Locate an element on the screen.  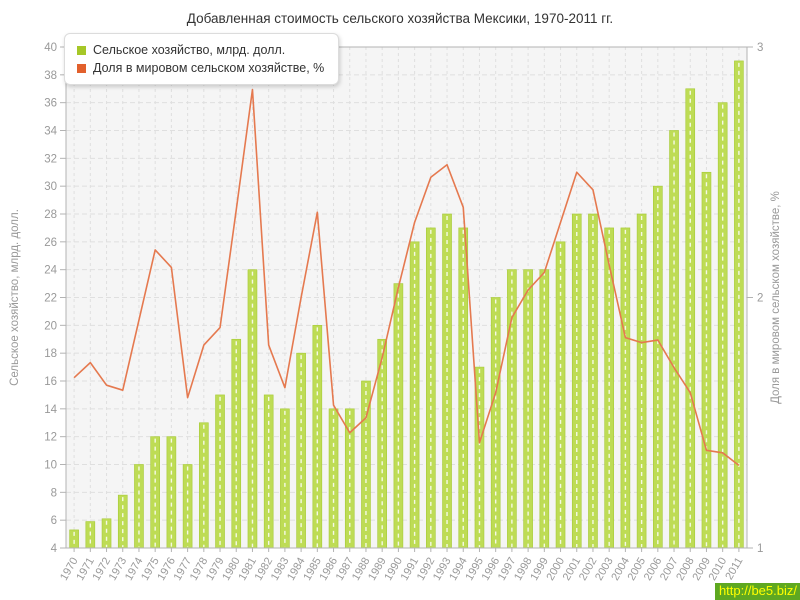
left-axis-tick-label: 36 is located at coordinates (50, 104).